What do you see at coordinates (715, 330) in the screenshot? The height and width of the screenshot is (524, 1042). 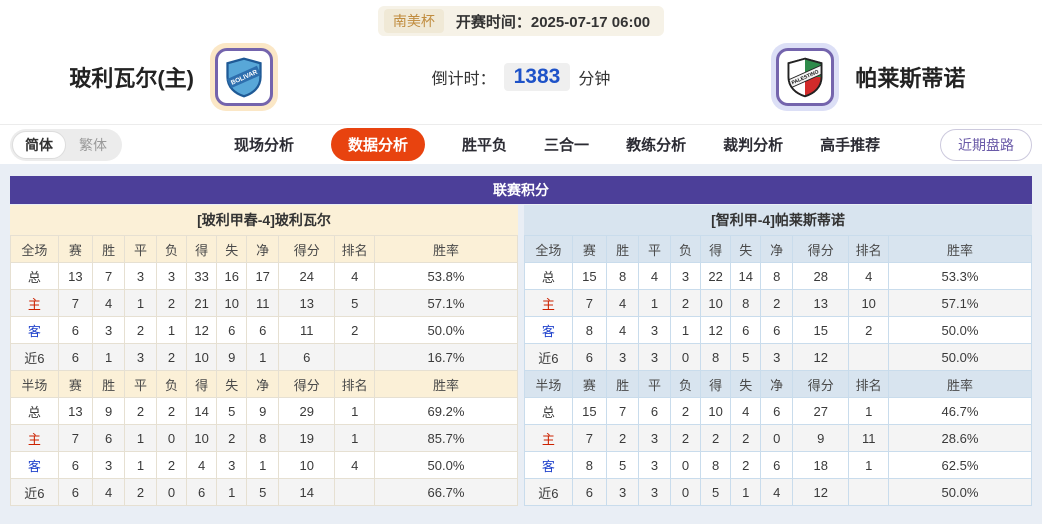 I see `stat-cell: 12` at bounding box center [715, 330].